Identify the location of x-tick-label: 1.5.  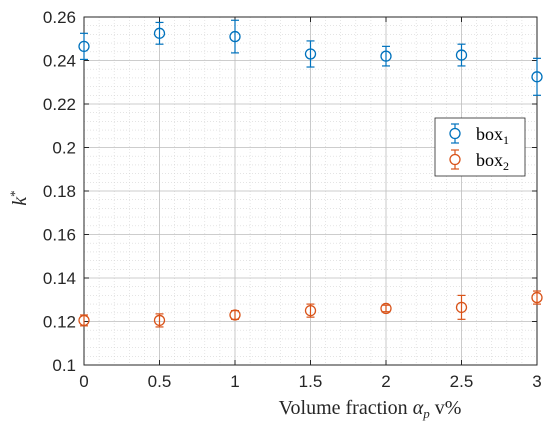
(311, 381).